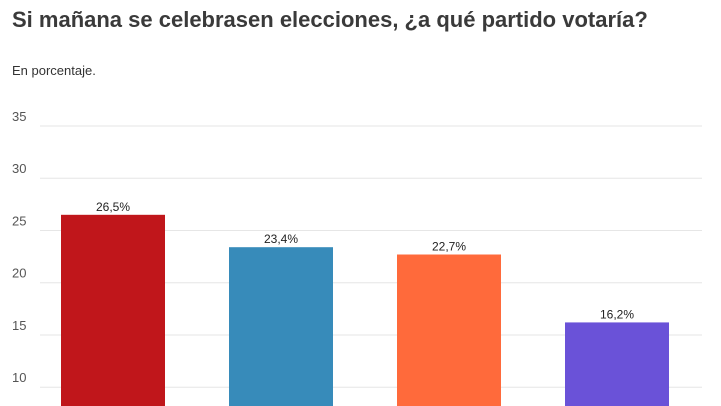 The width and height of the screenshot is (721, 406). I want to click on y-tick-label: 35, so click(19, 116).